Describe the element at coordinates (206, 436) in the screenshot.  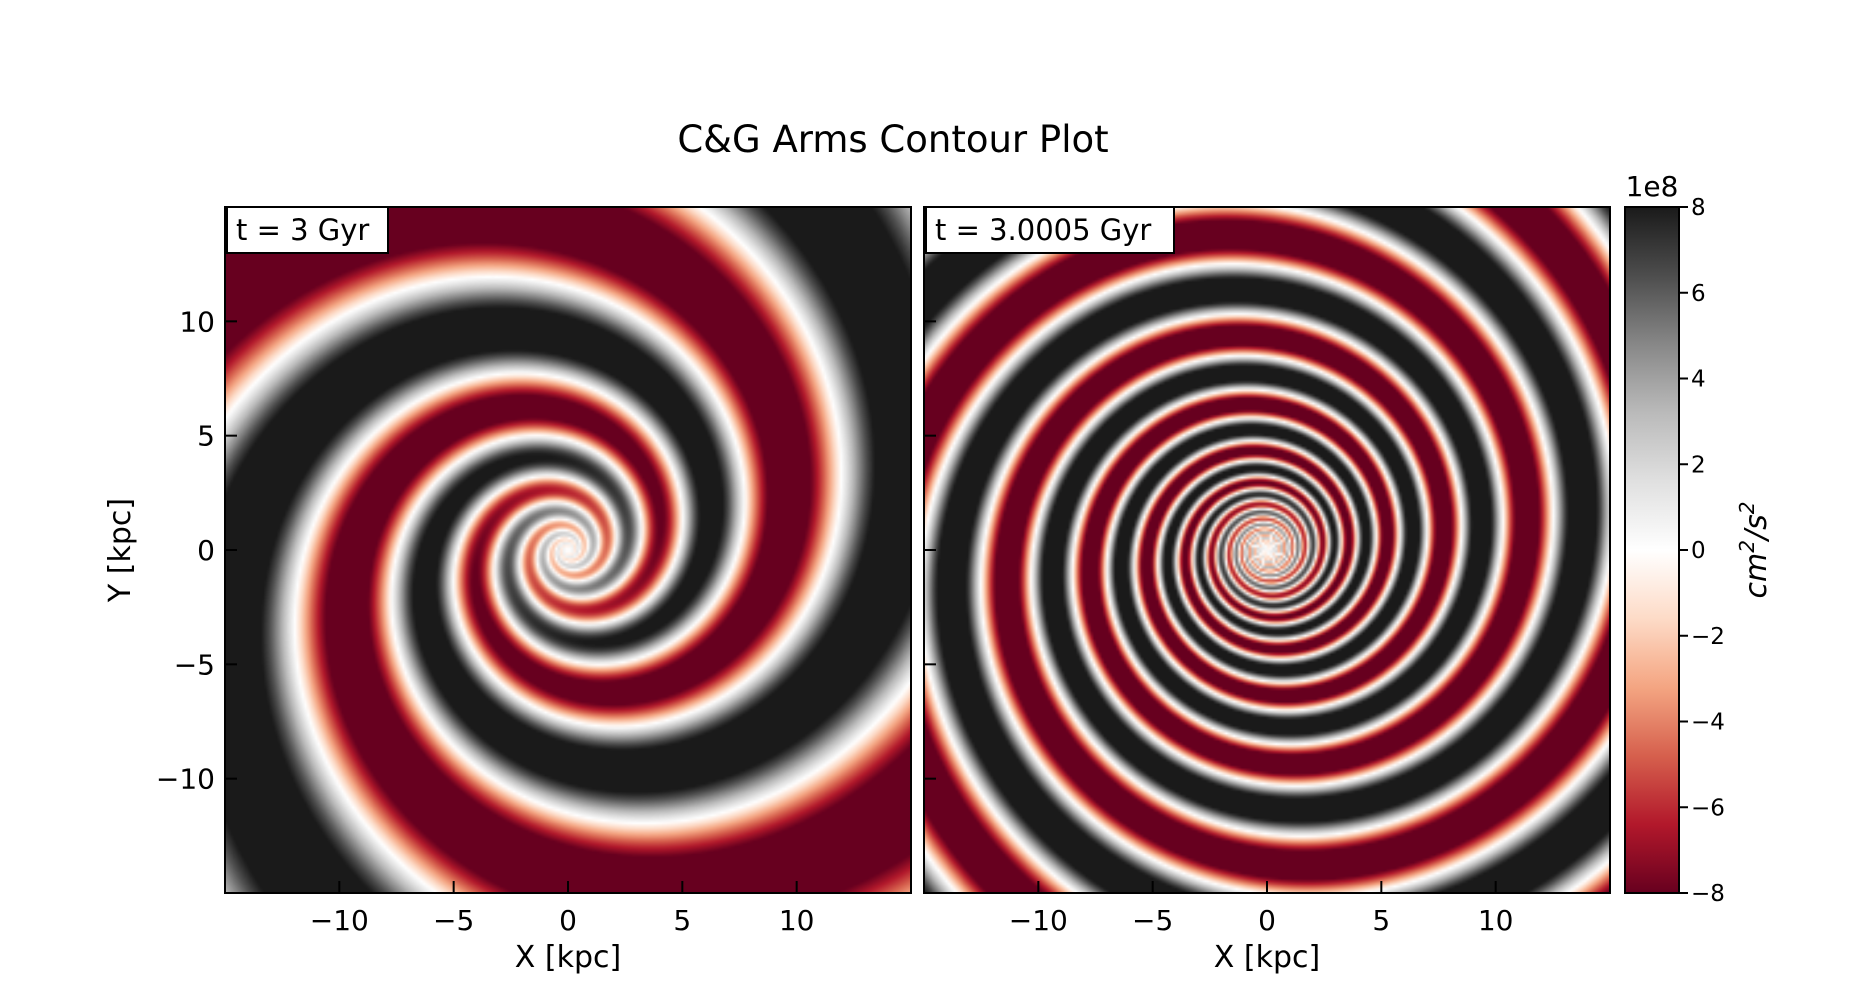
I see `y-tick-label: 5` at that location.